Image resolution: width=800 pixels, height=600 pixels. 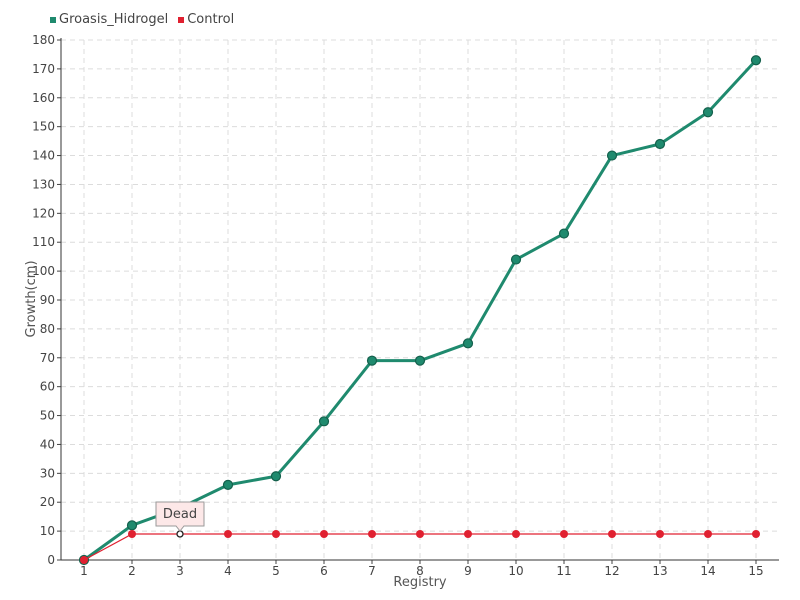 I want to click on annotation-callout, so click(x=180, y=516).